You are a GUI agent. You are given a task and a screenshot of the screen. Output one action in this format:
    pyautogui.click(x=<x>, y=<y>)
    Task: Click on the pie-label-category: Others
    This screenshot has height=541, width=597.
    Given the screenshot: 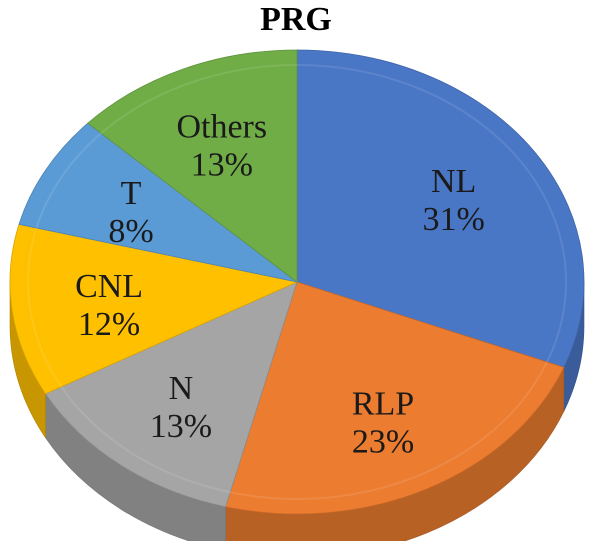 What is the action you would take?
    pyautogui.click(x=221, y=126)
    